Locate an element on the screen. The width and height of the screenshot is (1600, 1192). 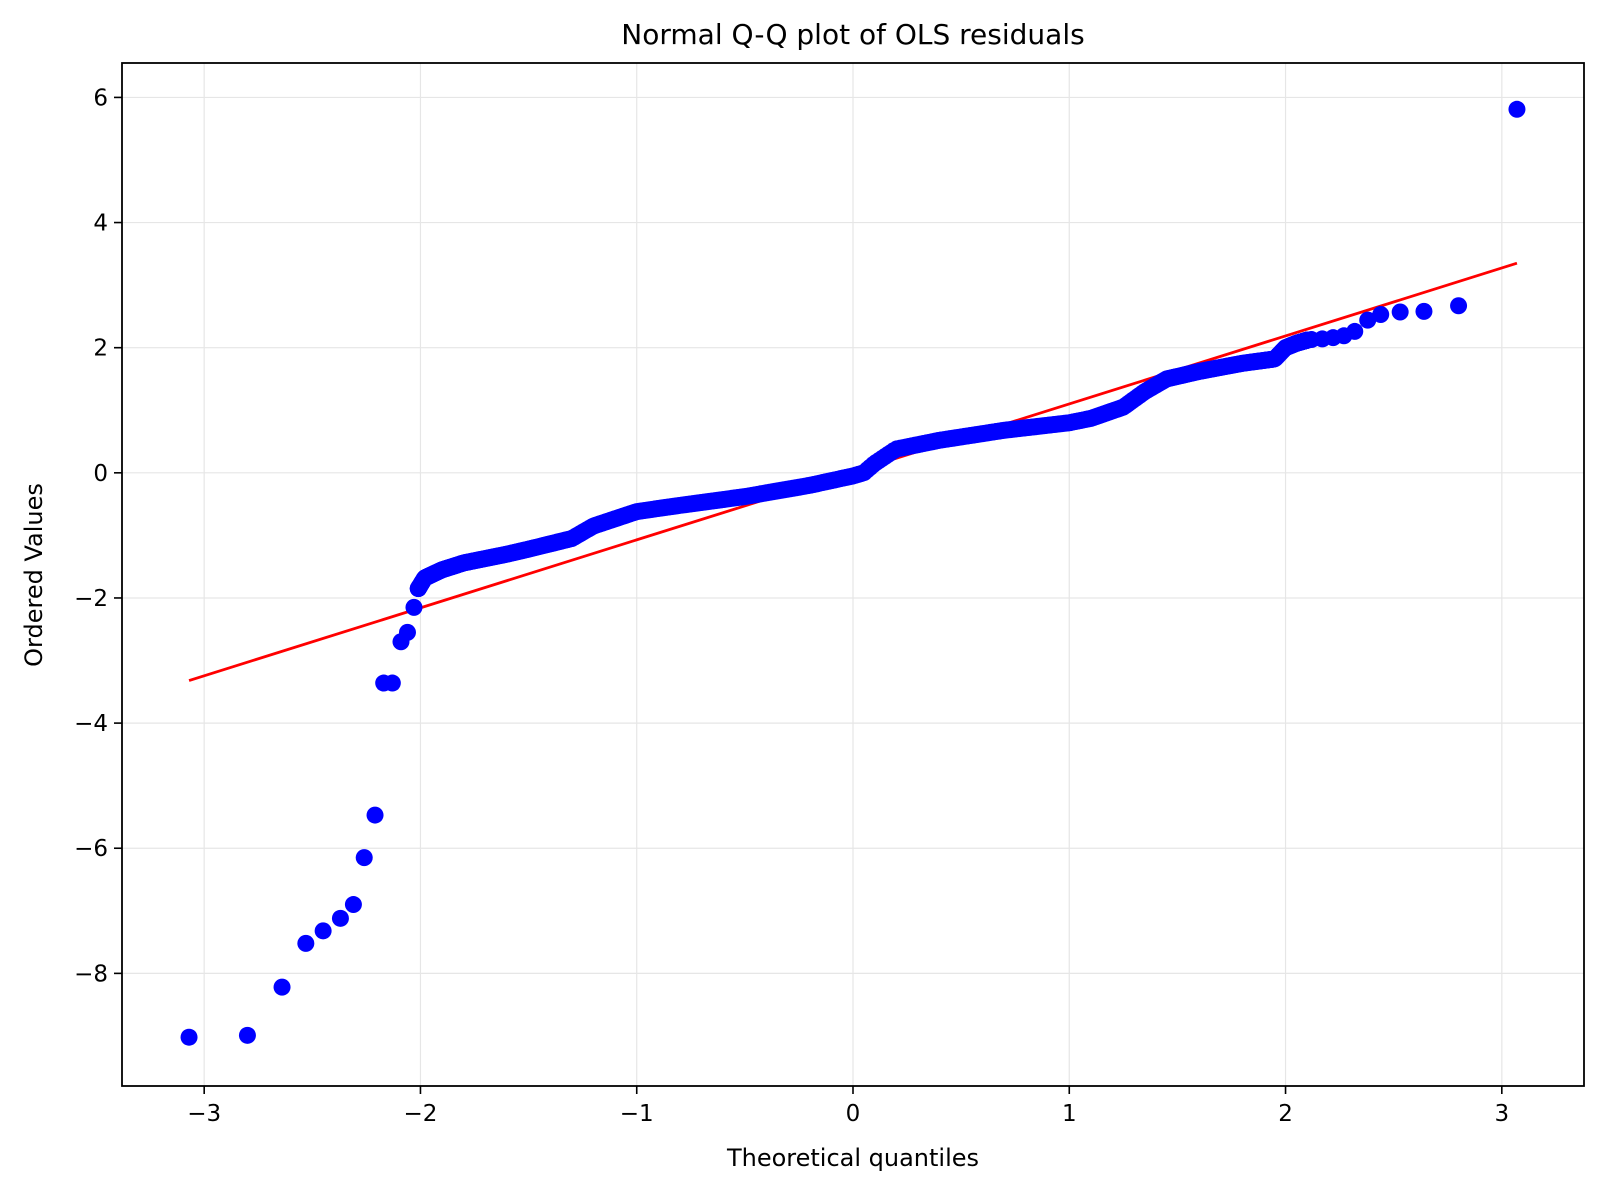
x-tick-label: 1 is located at coordinates (1069, 1114).